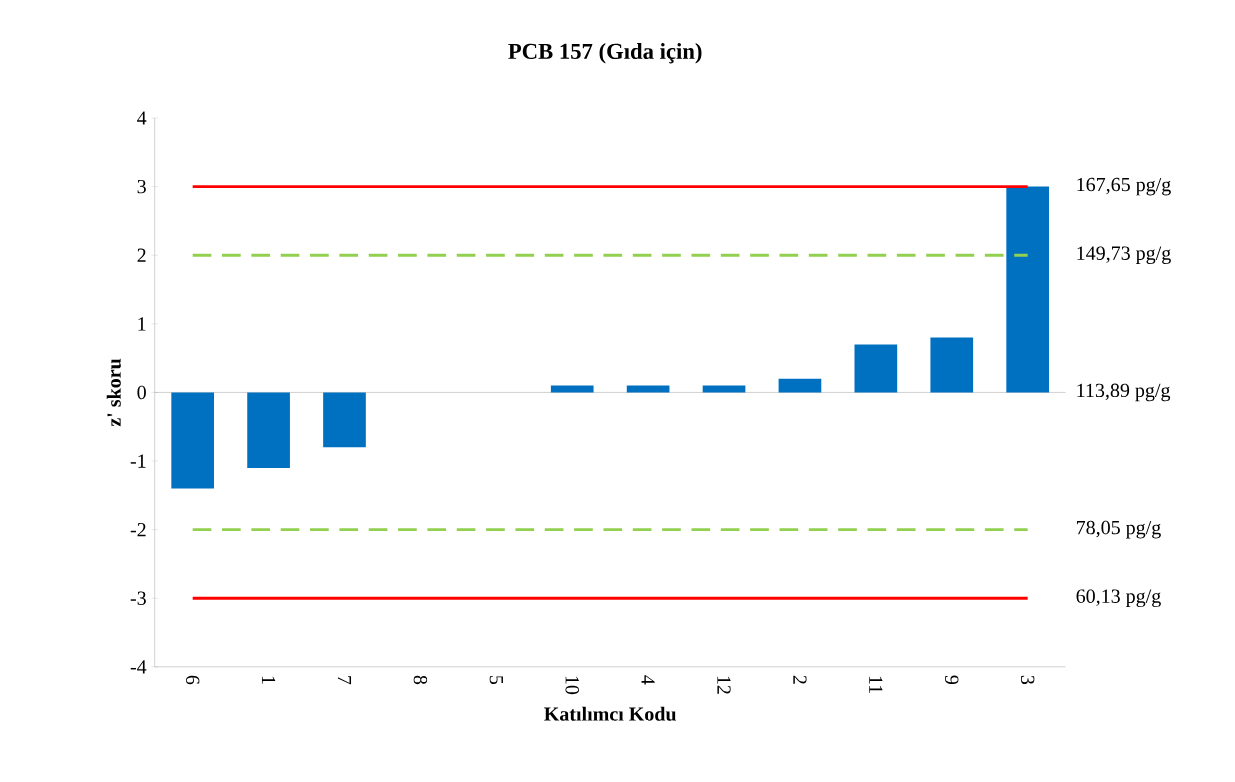  I want to click on y-tick-label: -3, so click(138, 598).